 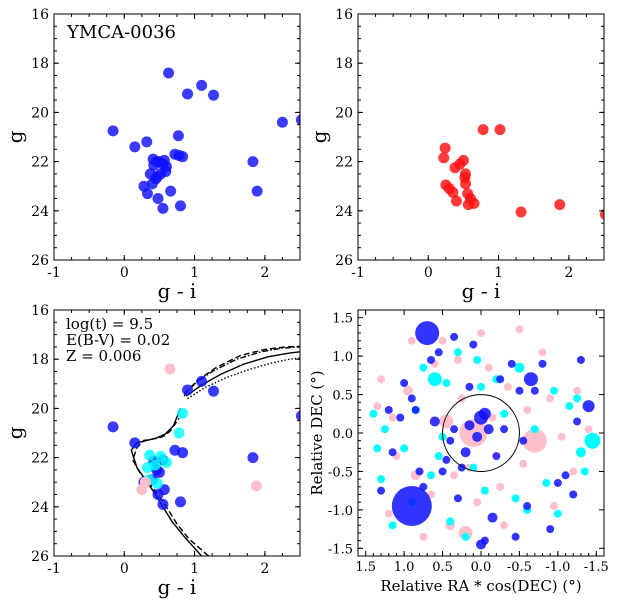 What do you see at coordinates (40, 163) in the screenshot?
I see `y-tick-label: 22` at bounding box center [40, 163].